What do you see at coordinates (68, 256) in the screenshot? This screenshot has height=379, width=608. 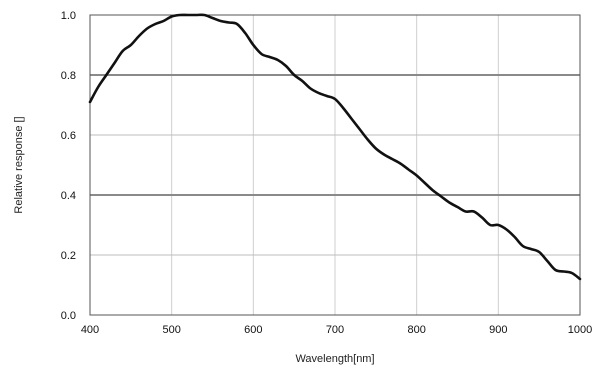 I see `y-tick-label: 0.2` at bounding box center [68, 256].